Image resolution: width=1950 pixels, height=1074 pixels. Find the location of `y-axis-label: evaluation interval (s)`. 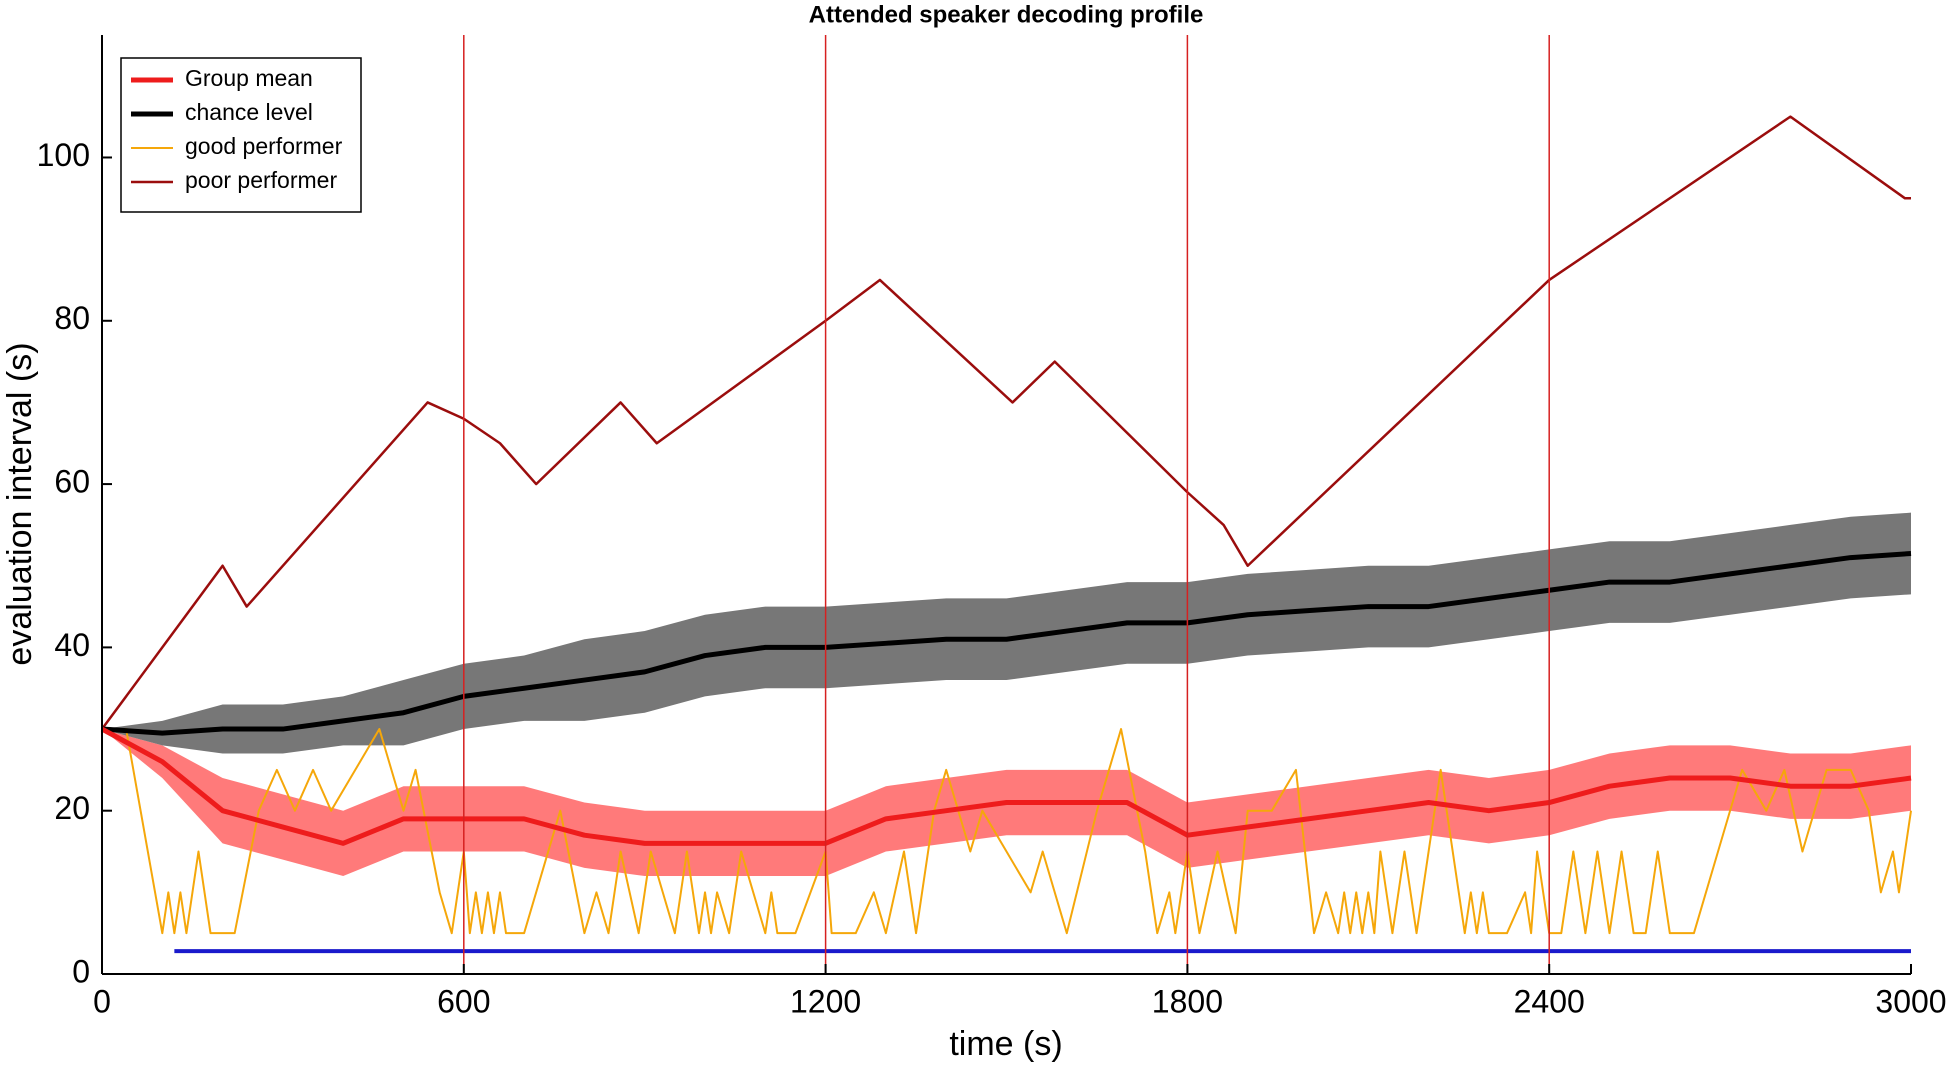

y-axis-label: evaluation interval (s) is located at coordinates (20, 503).